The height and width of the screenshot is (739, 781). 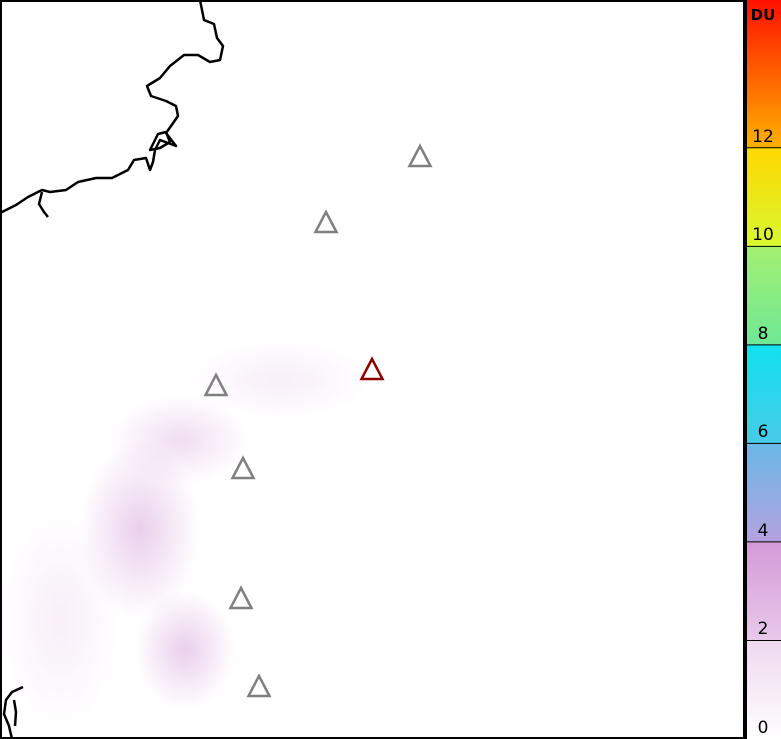 I want to click on colorbar-unit: DU, so click(x=763, y=15).